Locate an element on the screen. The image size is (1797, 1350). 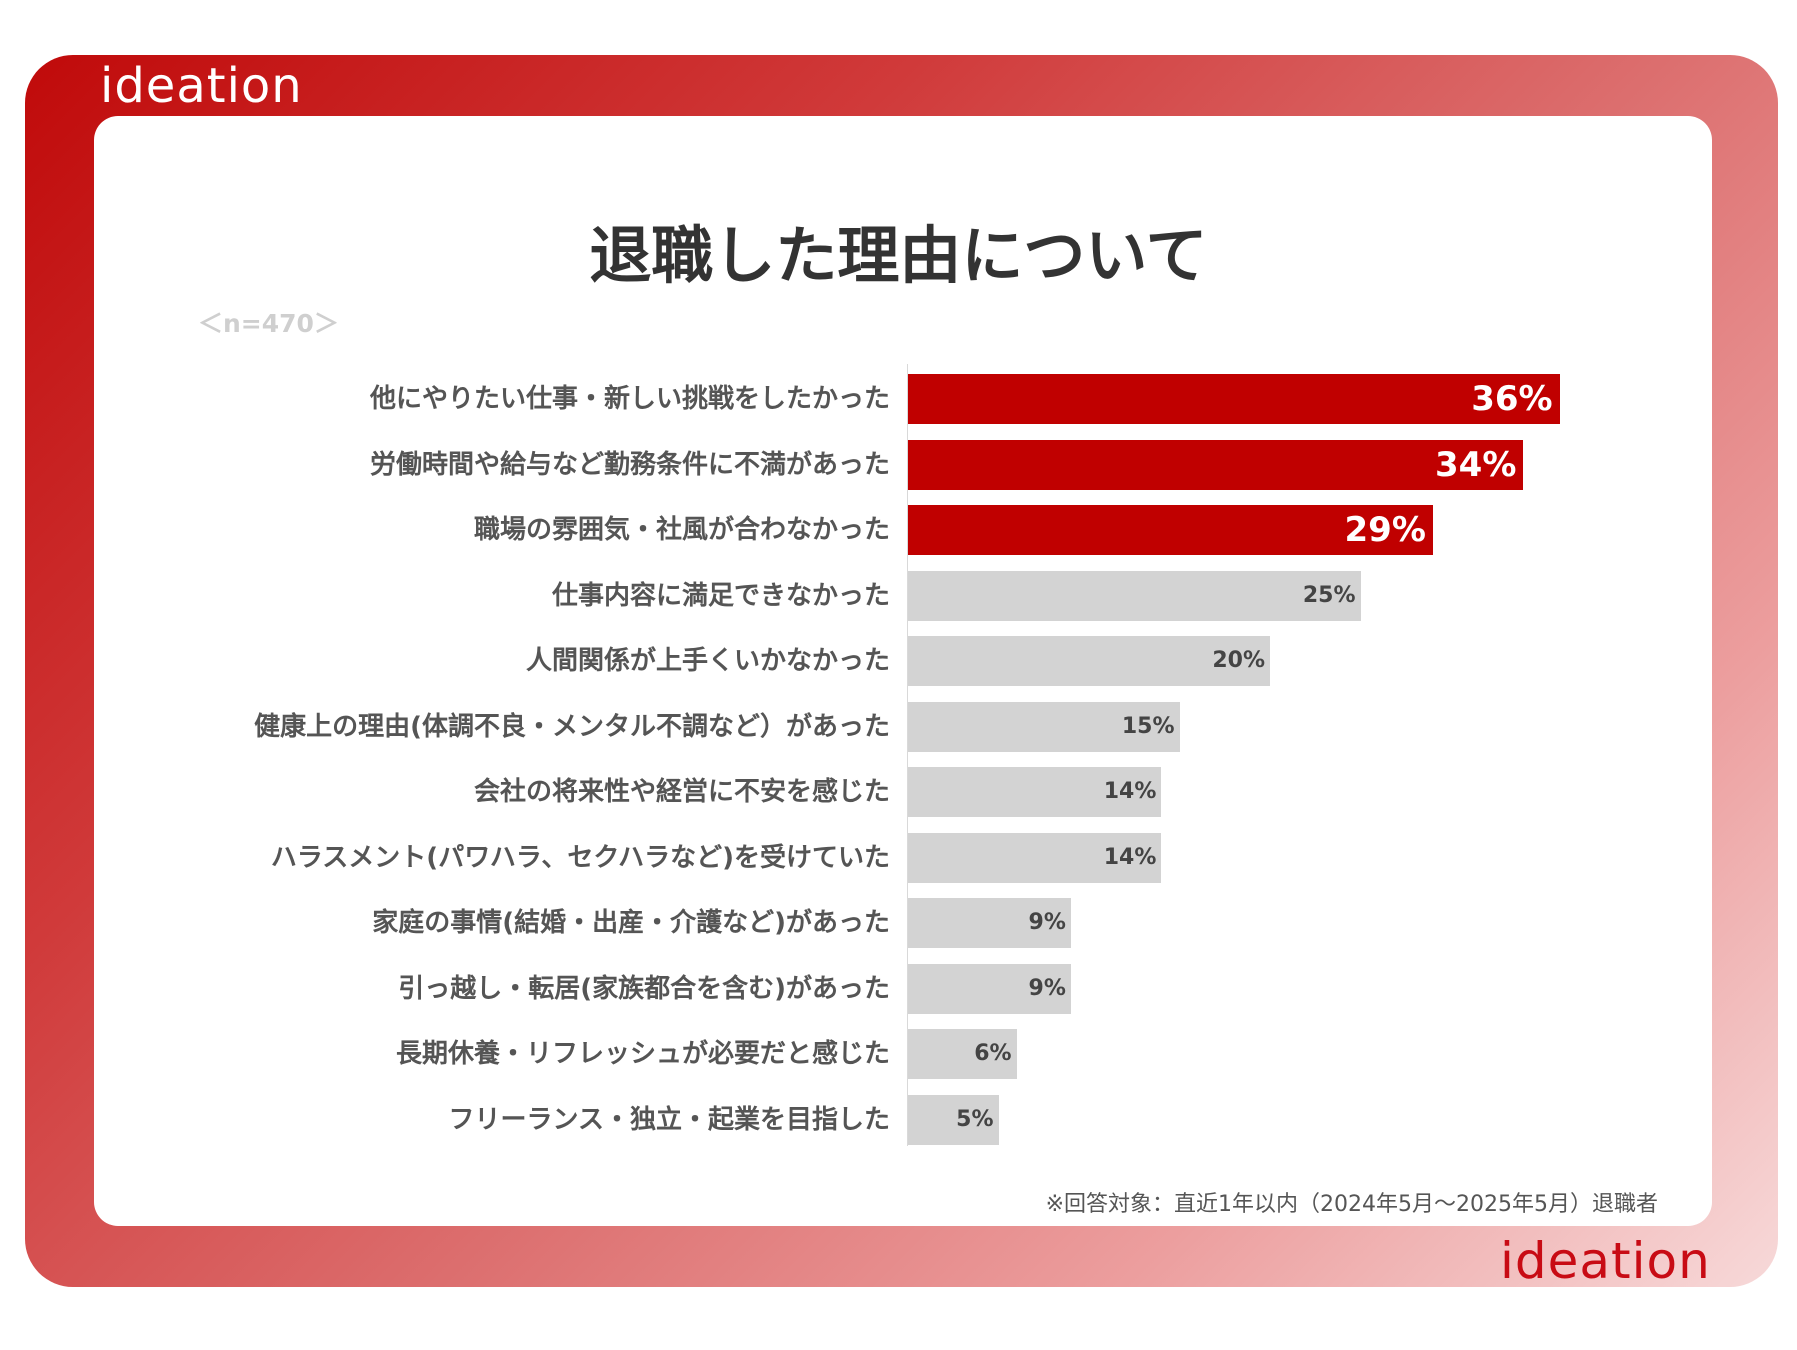
category-label: 会社の将来性や経営に不安を感じた is located at coordinates (681, 792).